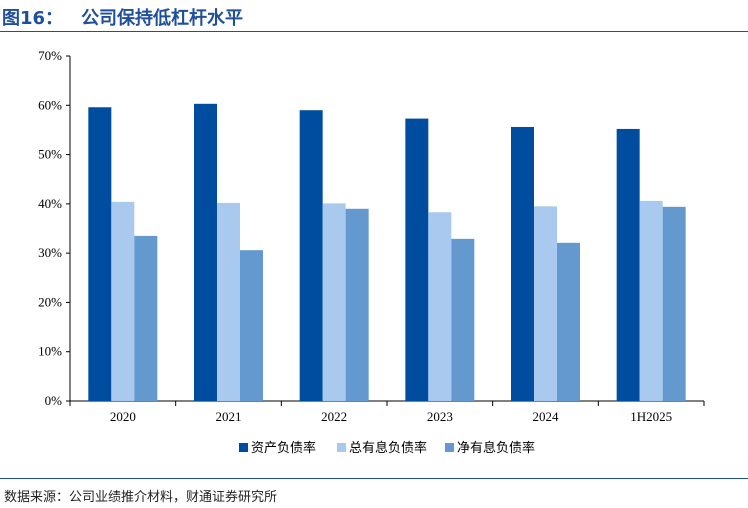 Image resolution: width=748 pixels, height=508 pixels. Describe the element at coordinates (388, 448) in the screenshot. I see `legend-label-2: 总有息负债率` at that location.